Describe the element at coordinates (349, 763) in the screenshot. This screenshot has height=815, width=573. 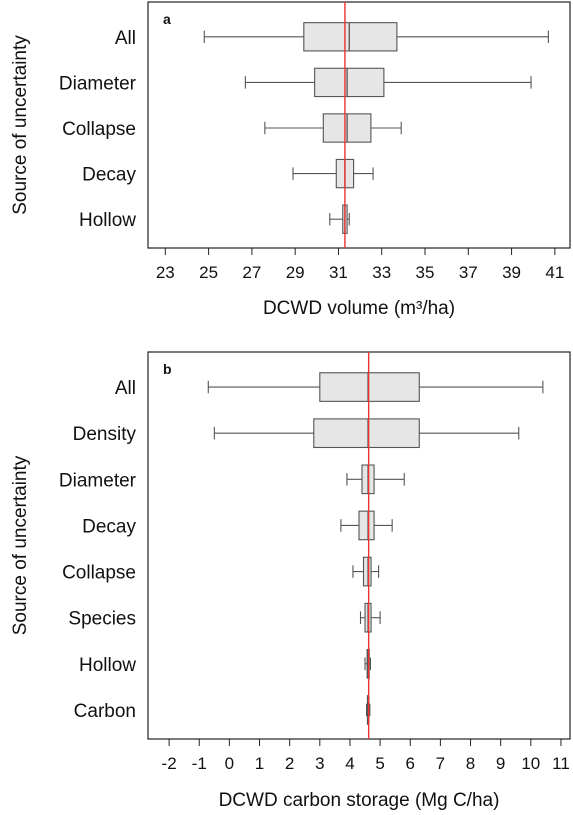
I see `x-tick-label: 4` at that location.